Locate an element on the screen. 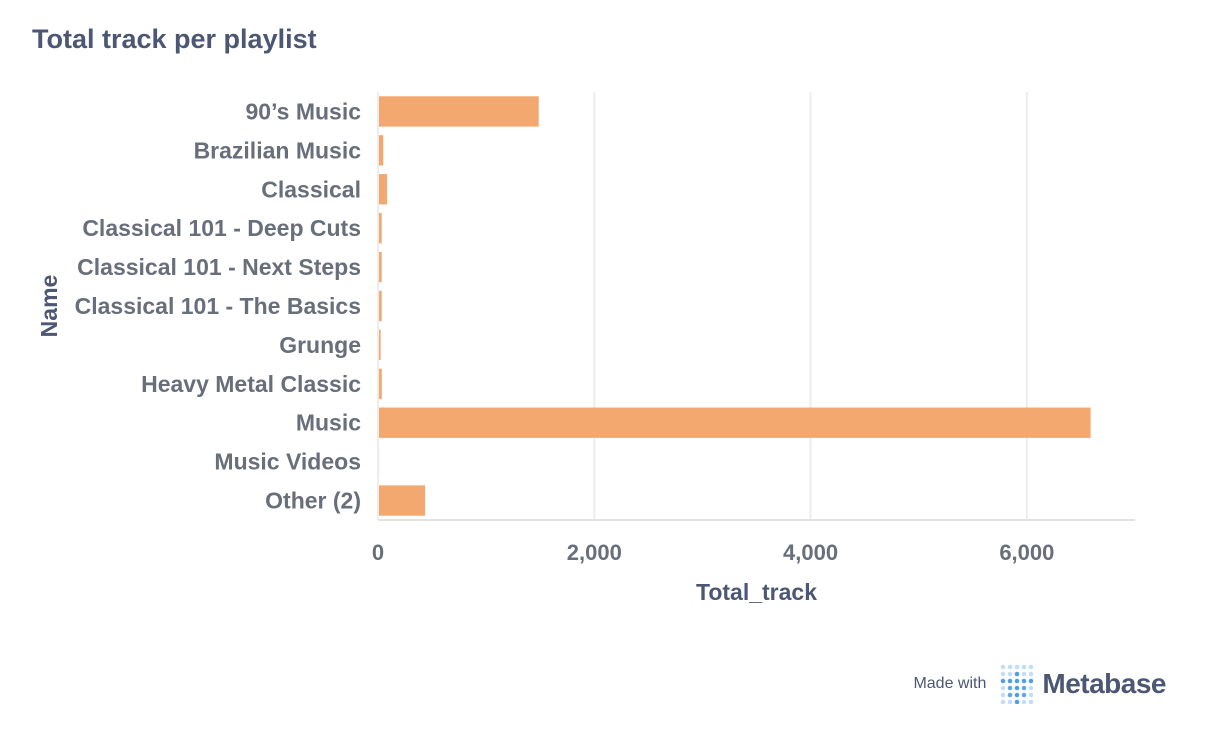 This screenshot has height=736, width=1218. made-with-label: Made with is located at coordinates (950, 683).